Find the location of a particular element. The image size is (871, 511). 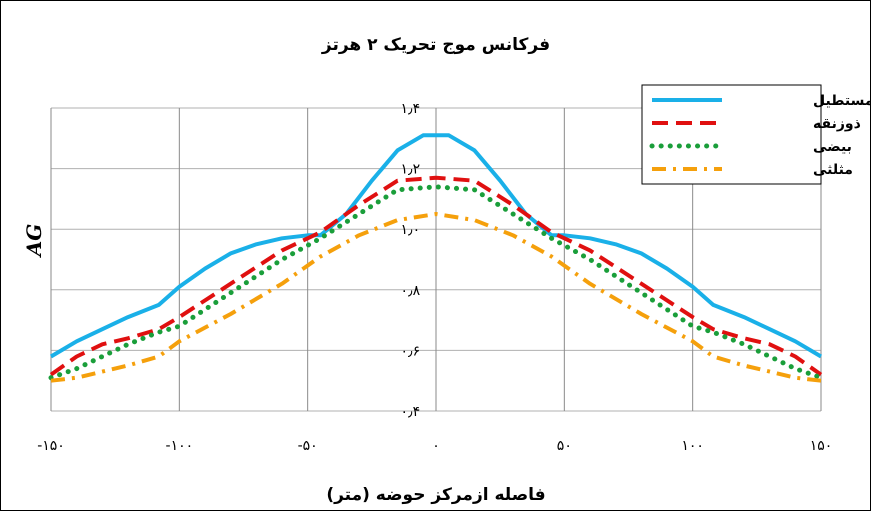

y-tick-labels: ۰٫۴ ۰٫۶ ۰٫۸ ۱٫۰ ۱٫۲ ۱٫۴ is located at coordinates (411, 260).